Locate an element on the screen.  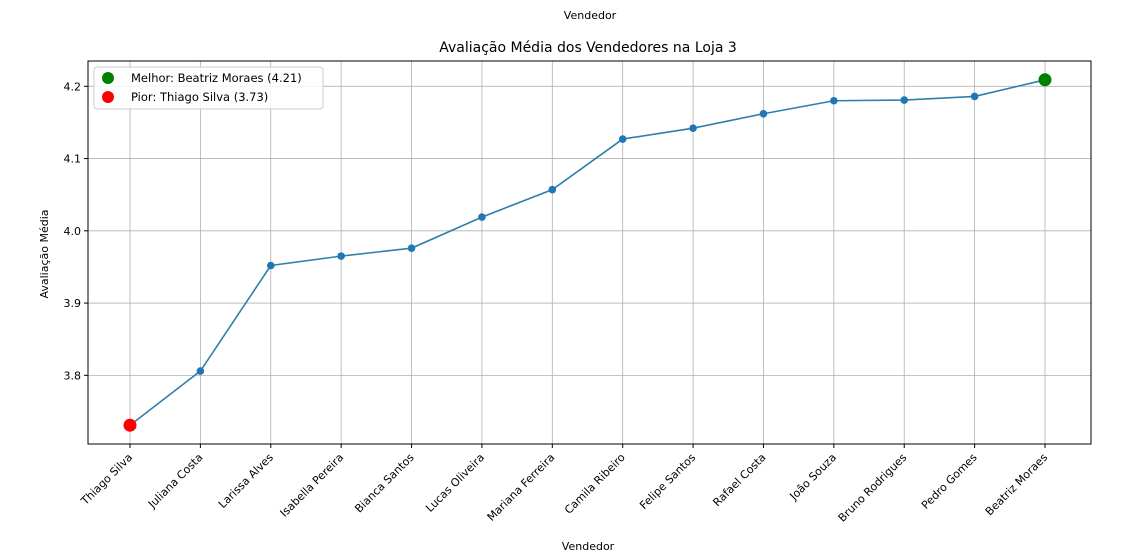
y-tick-label: 4.1 is located at coordinates (73, 159).